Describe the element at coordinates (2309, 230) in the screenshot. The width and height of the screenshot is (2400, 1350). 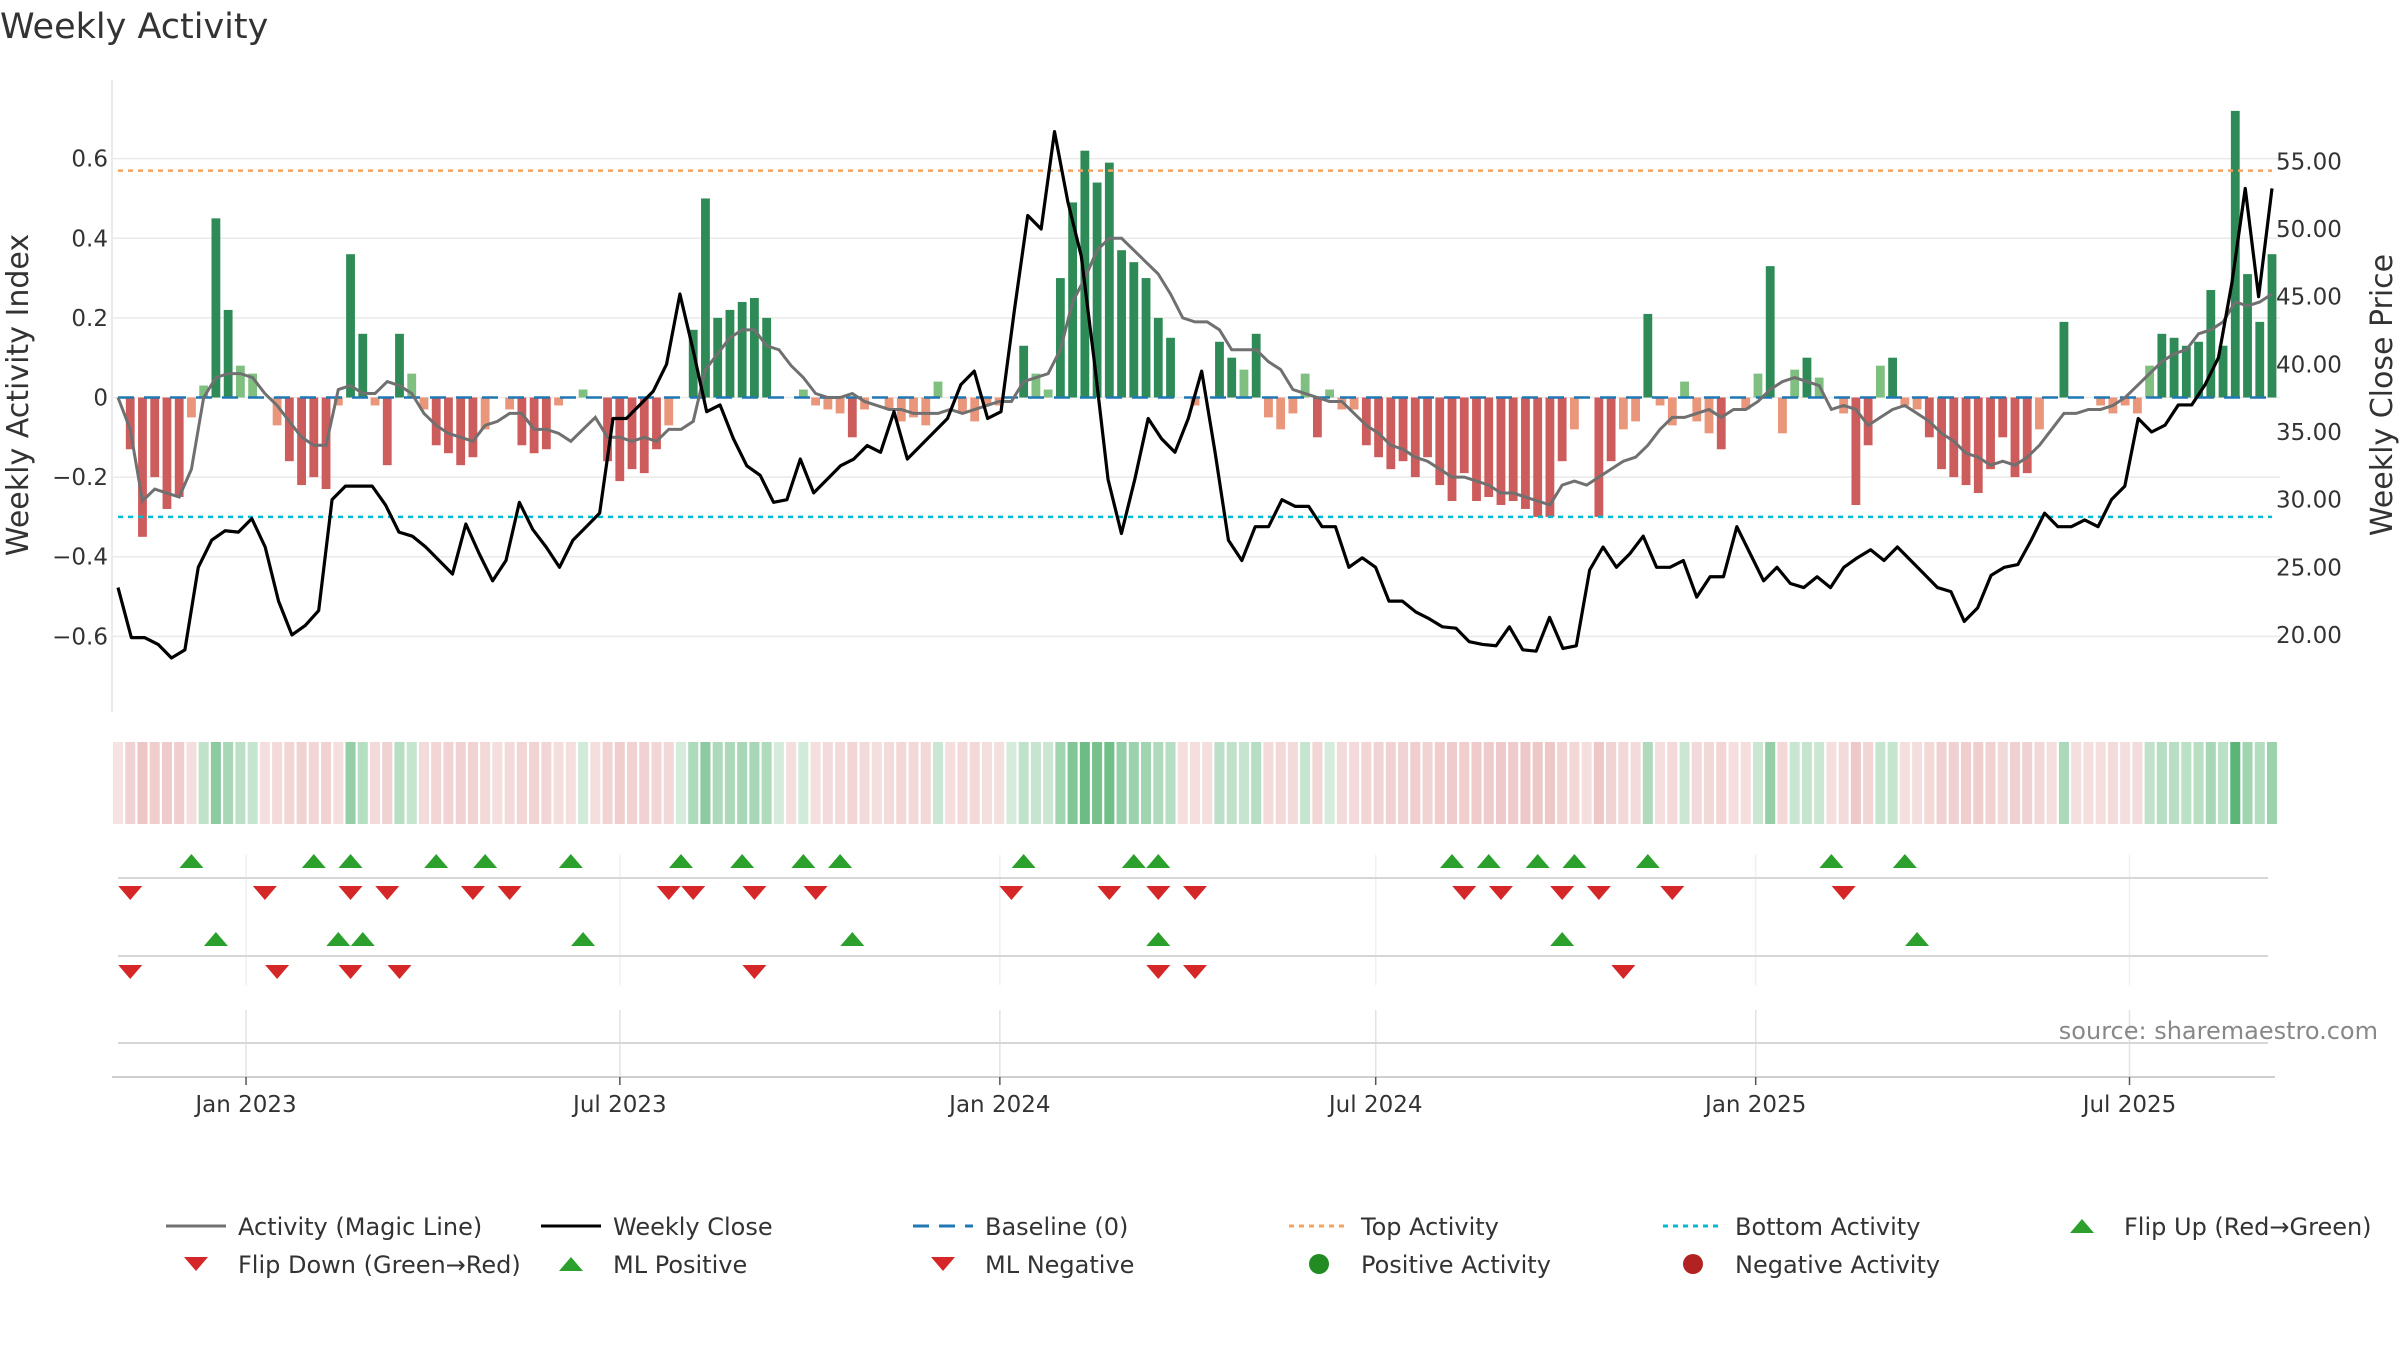
I see `y-tick-right-1: 50.00` at that location.